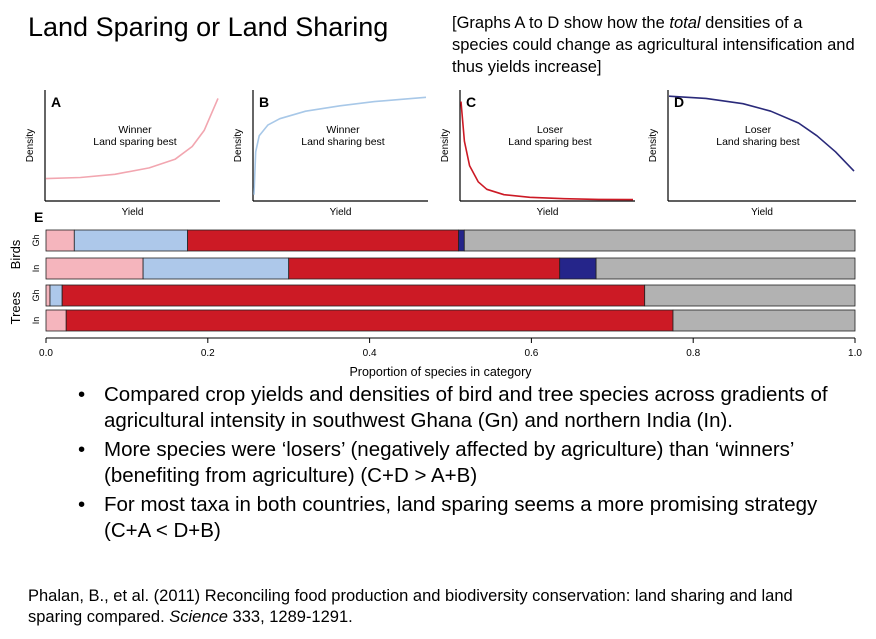 This screenshot has height=639, width=876. I want to click on x-tick-label: 1.0, so click(855, 353).